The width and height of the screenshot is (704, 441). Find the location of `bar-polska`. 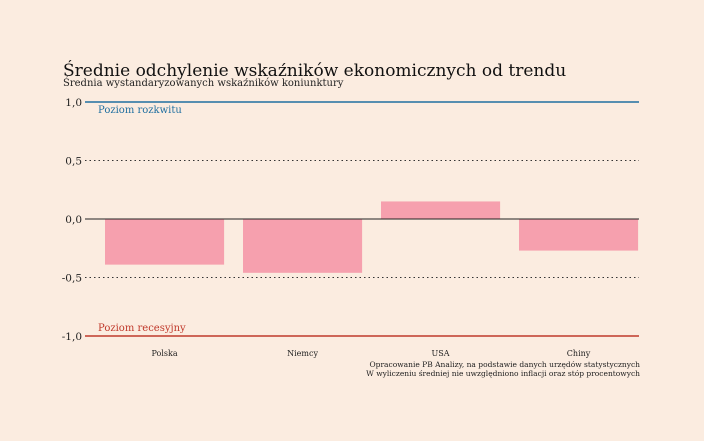

bar-polska is located at coordinates (165, 242).